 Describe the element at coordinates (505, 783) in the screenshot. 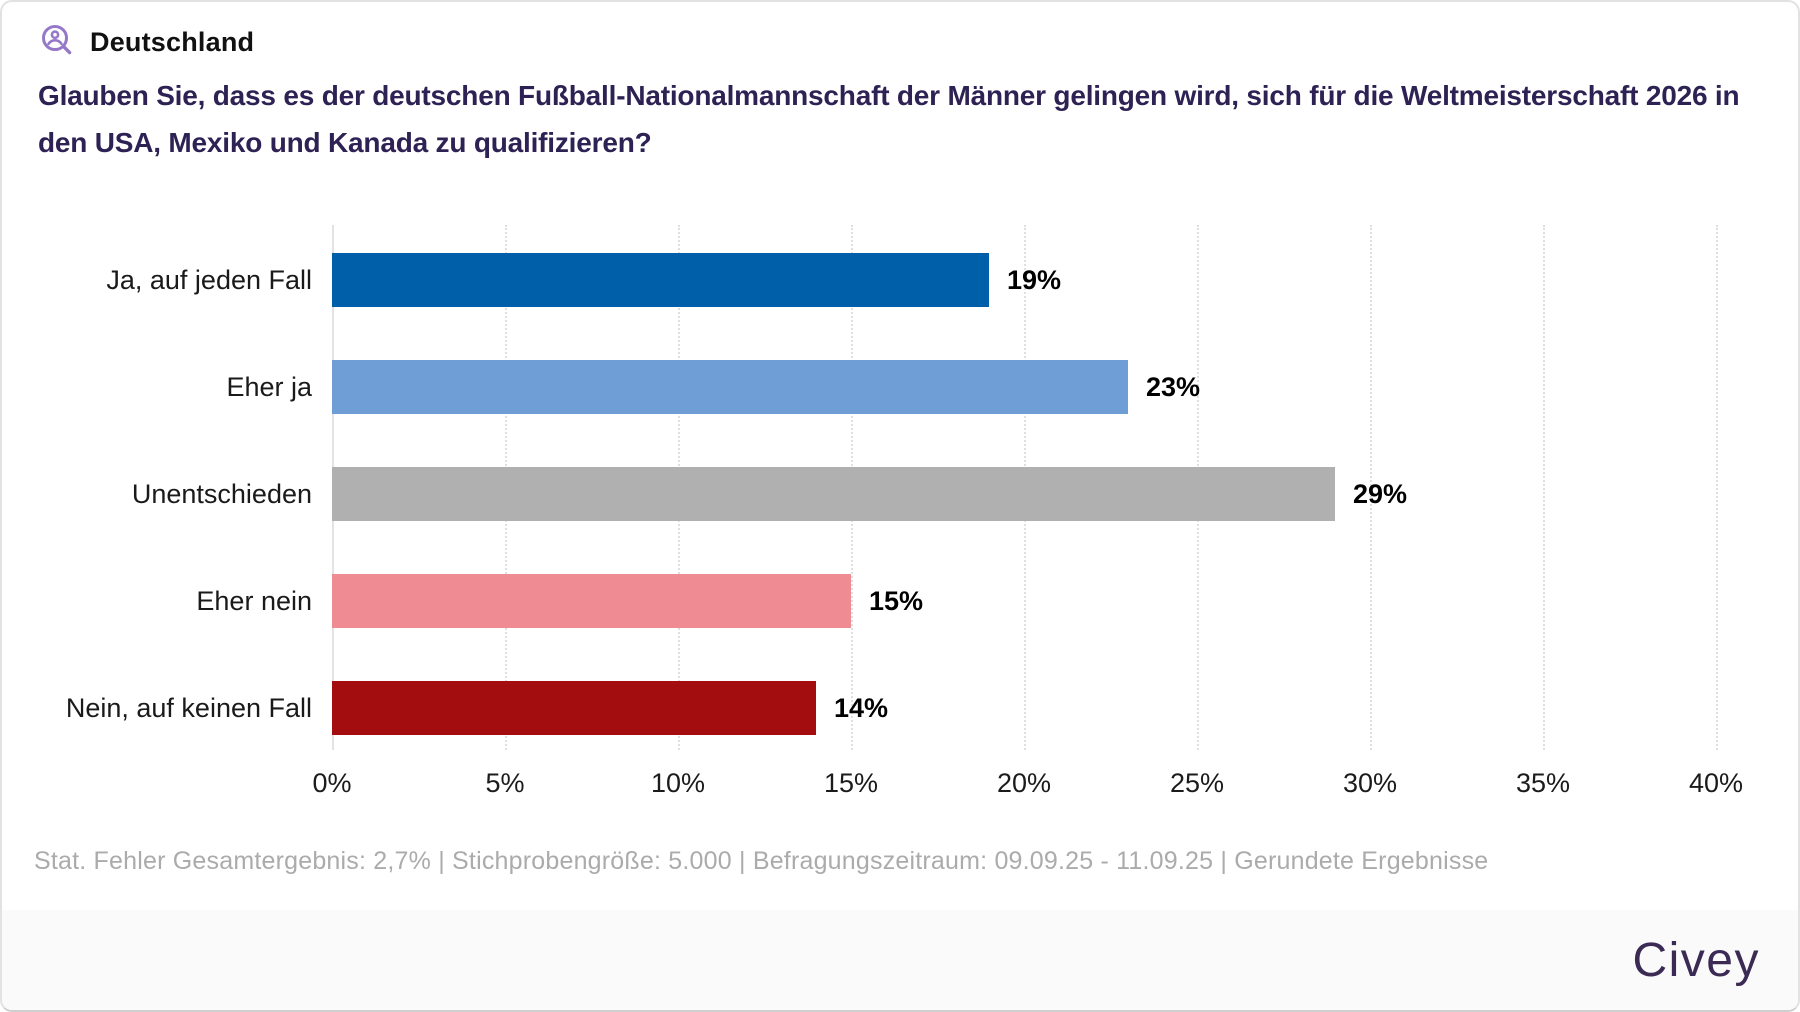

I see `x-axis-tick-label: 5%` at that location.